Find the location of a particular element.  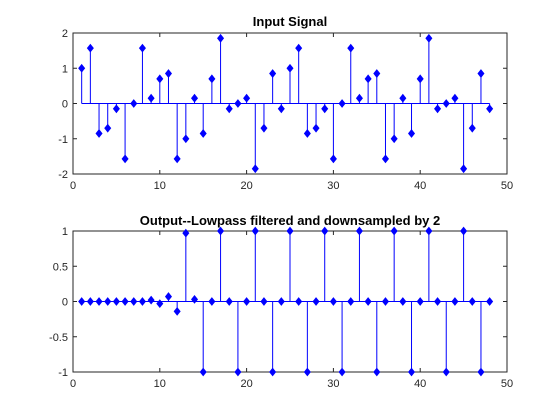

x-tick-label: 30 is located at coordinates (333, 186).